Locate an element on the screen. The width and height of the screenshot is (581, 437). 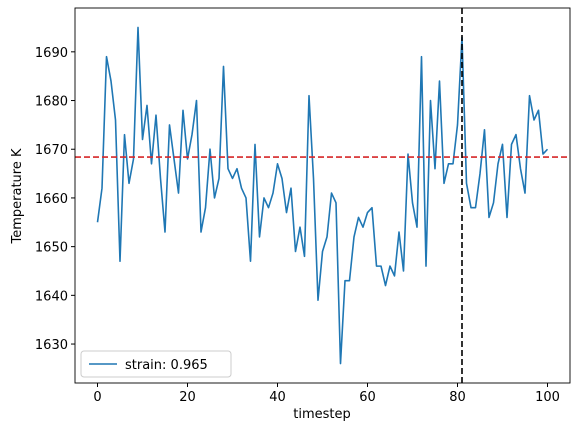
x-tick-label: 100 is located at coordinates (547, 397).